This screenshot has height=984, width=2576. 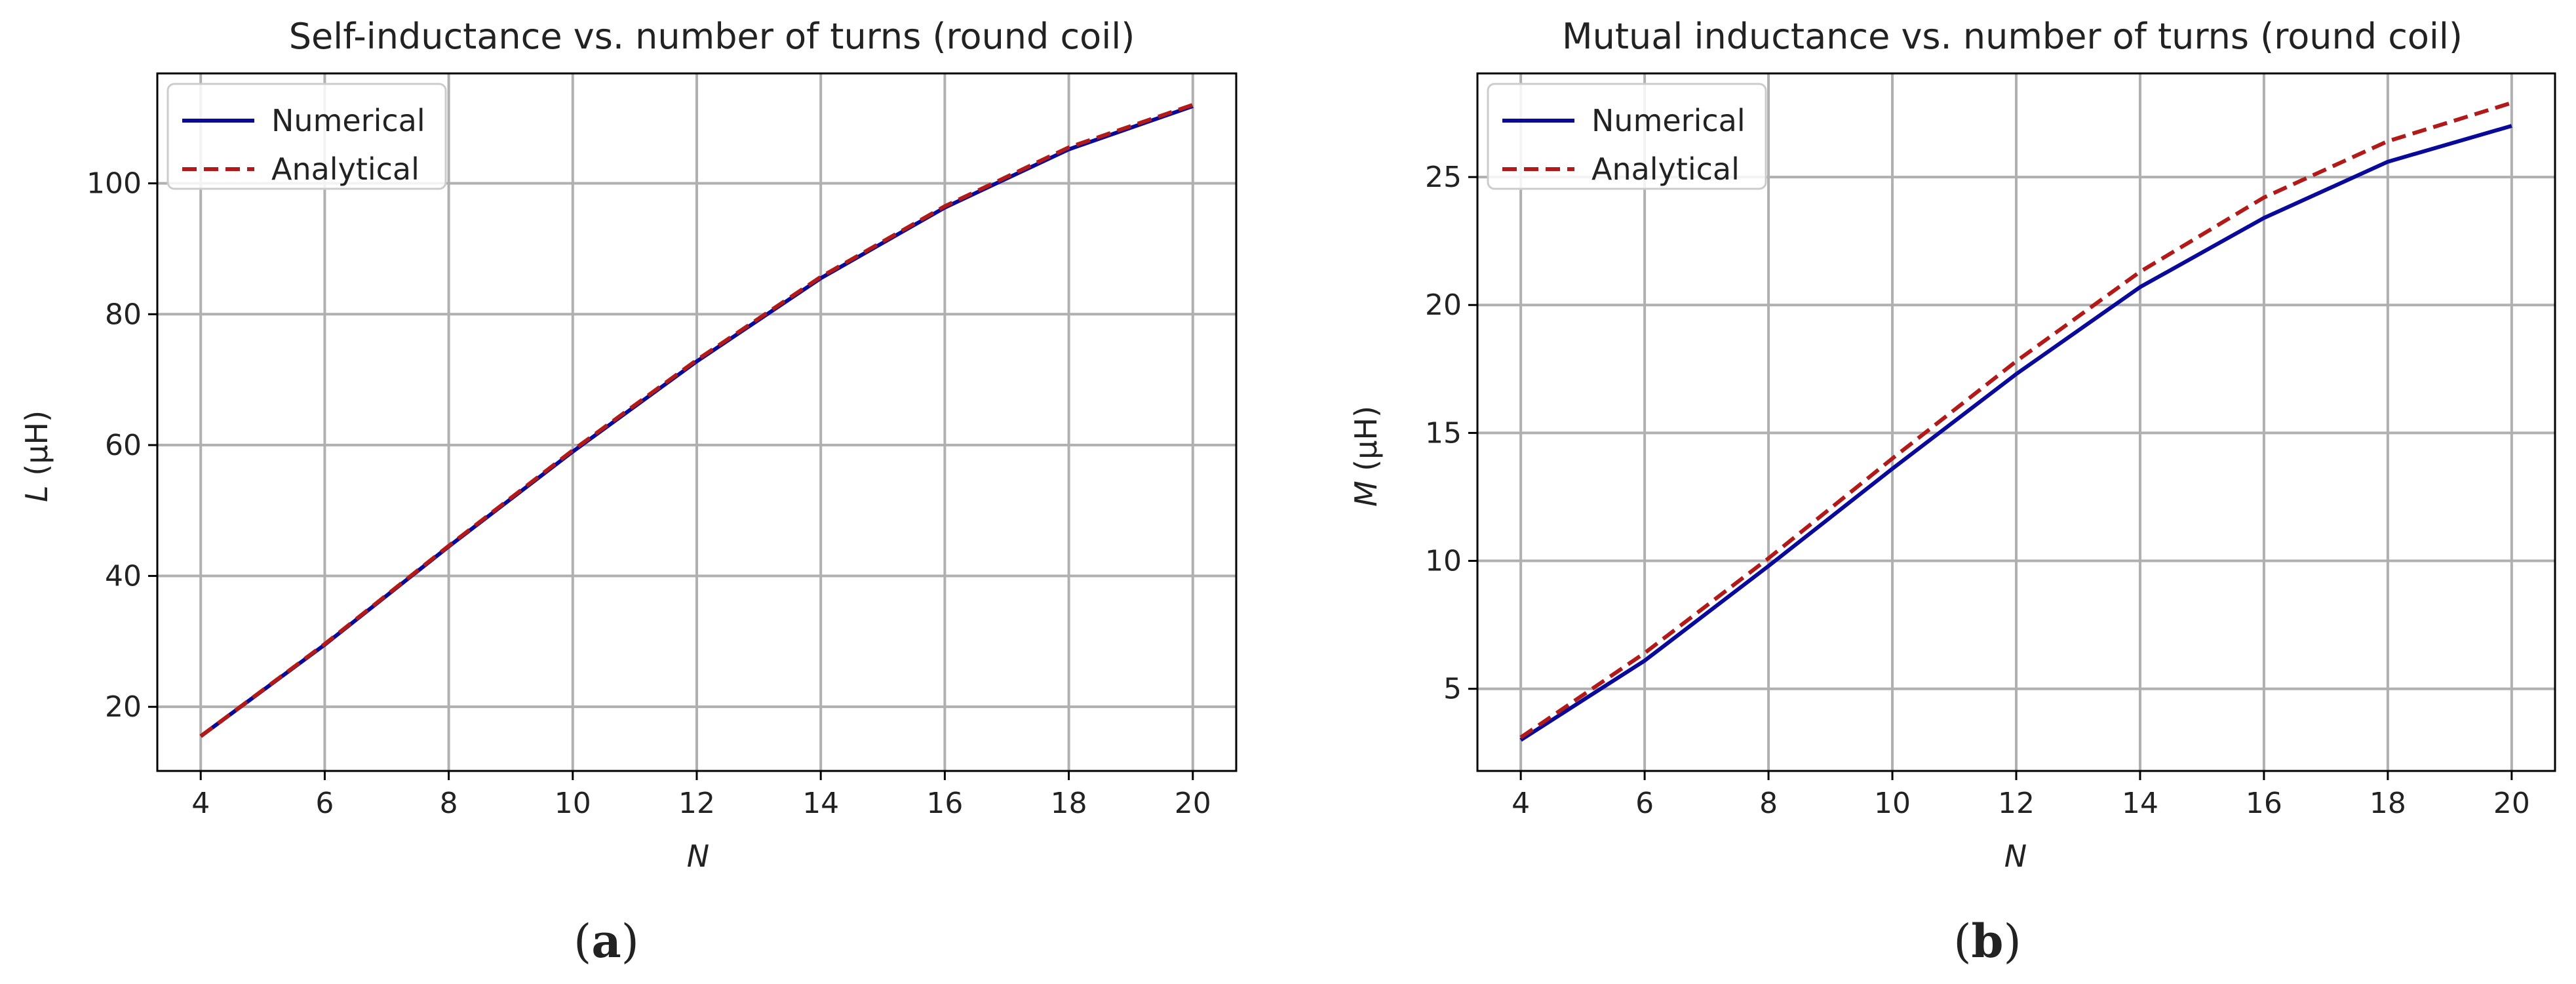 What do you see at coordinates (345, 169) in the screenshot?
I see `chart-a-legend-label-analytical: Analytical` at bounding box center [345, 169].